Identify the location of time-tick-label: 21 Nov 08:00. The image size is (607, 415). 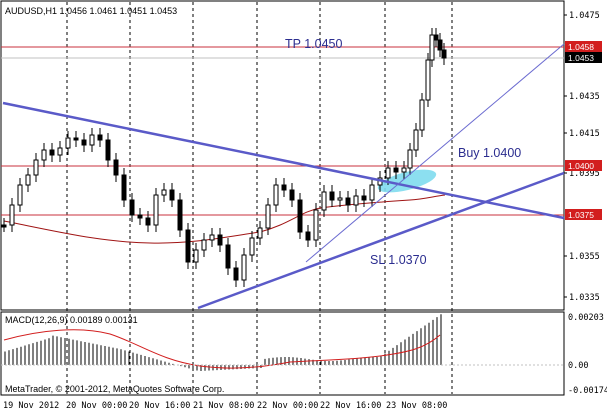
(223, 406).